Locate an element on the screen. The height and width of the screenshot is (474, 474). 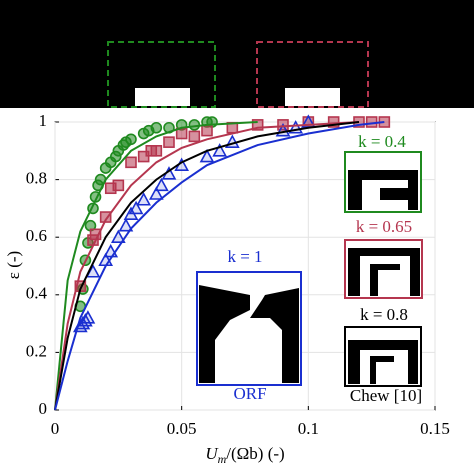
x-tick-label: 0.1 is located at coordinates (308, 428).